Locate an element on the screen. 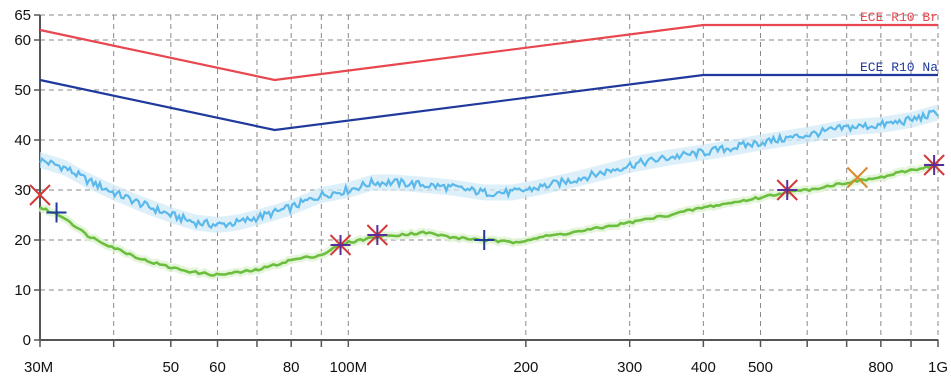 This screenshot has width=951, height=381. x-tick-label: 100M is located at coordinates (349, 367).